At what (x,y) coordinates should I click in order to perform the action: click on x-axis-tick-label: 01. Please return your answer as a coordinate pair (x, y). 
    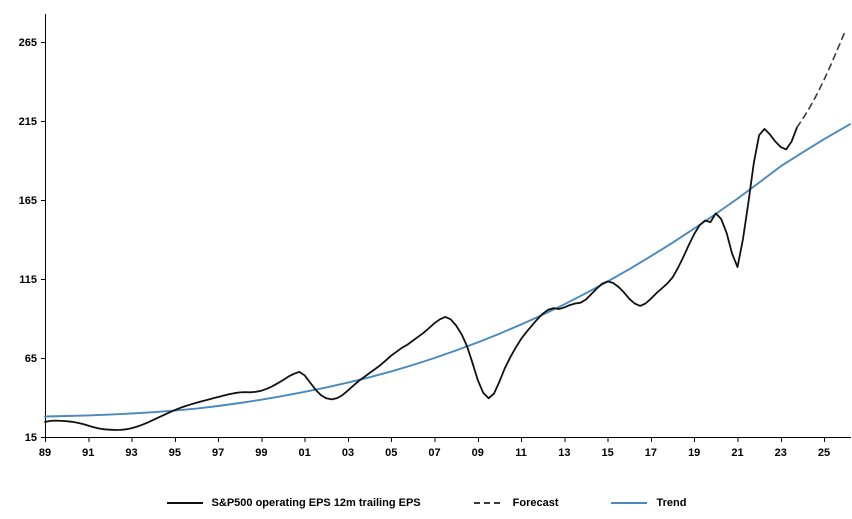
    Looking at the image, I should click on (305, 453).